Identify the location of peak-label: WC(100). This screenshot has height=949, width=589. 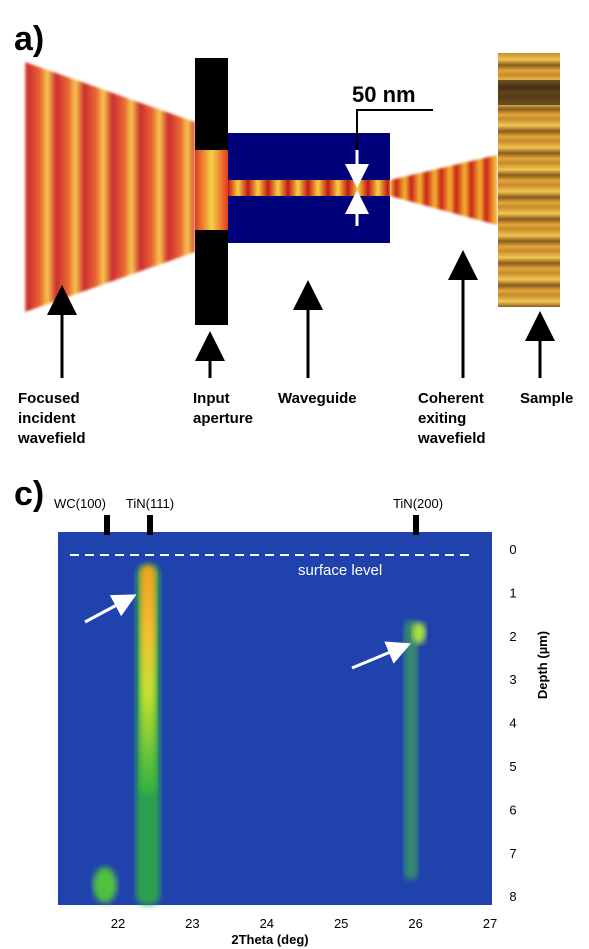
(80, 503).